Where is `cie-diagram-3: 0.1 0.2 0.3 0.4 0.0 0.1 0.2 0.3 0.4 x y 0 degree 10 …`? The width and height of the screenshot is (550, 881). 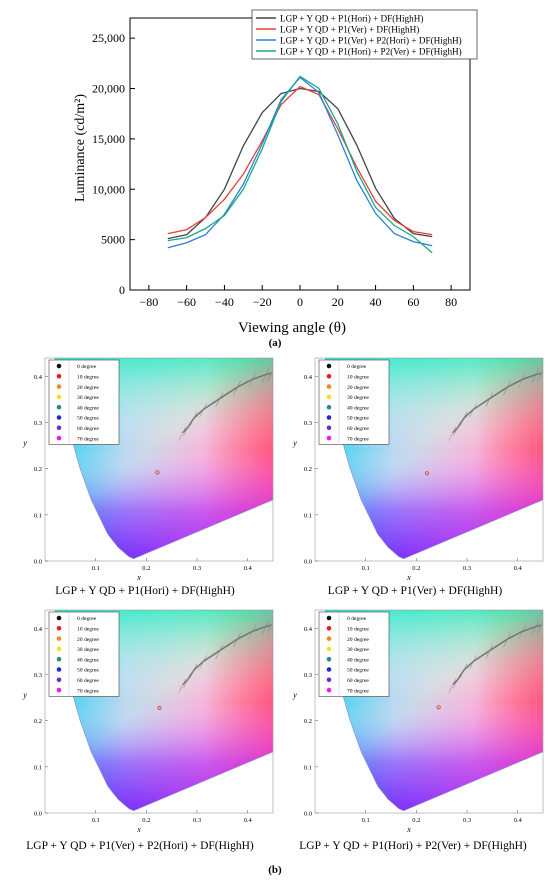 cie-diagram-3: 0.1 0.2 0.3 0.4 0.0 0.1 0.2 0.3 0.4 x y 0 degree 10 … is located at coordinates (148, 721).